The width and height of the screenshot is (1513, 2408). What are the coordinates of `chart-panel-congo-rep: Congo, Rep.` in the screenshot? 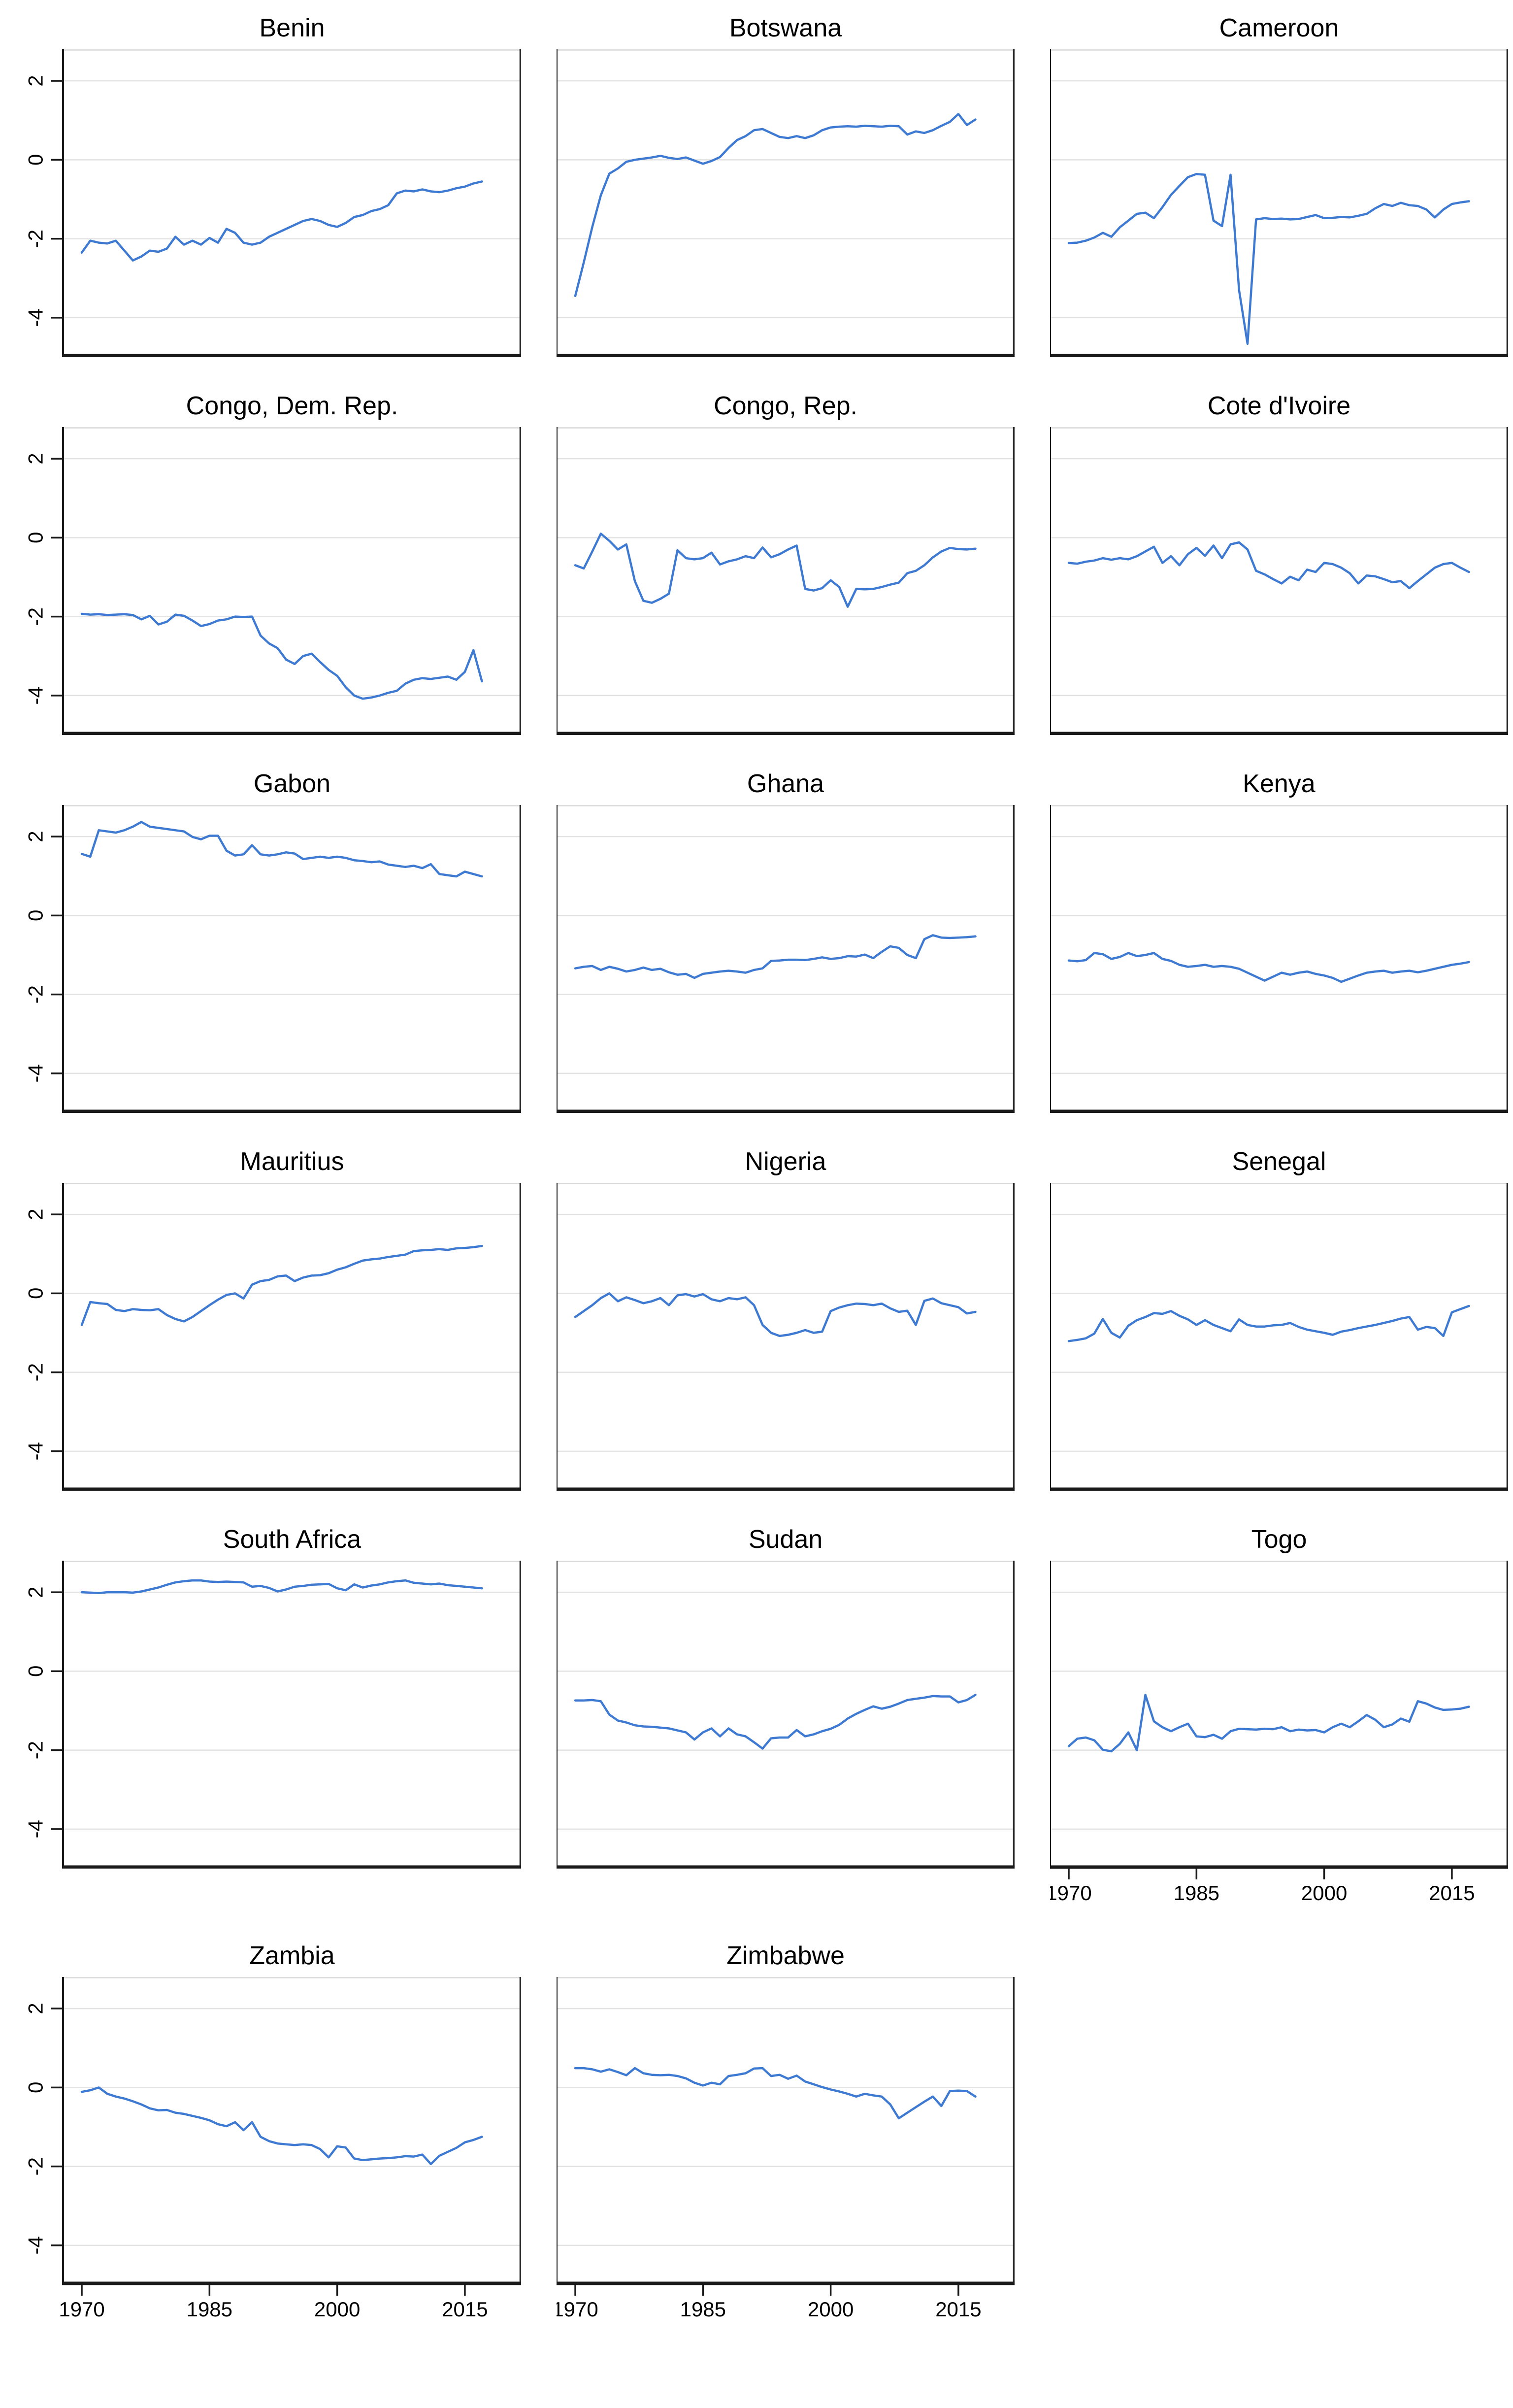 It's located at (786, 560).